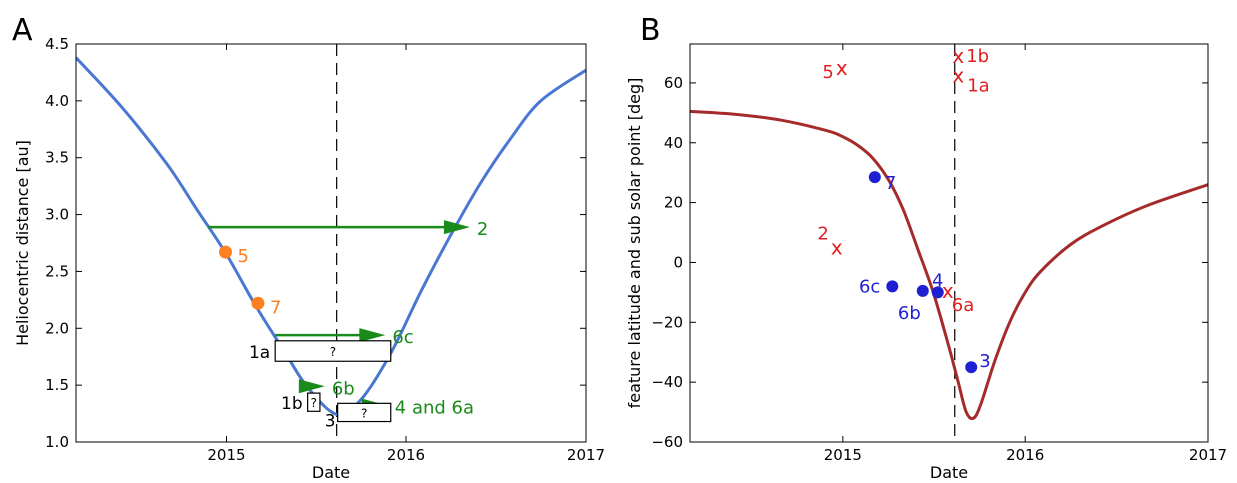 The height and width of the screenshot is (483, 1237). Describe the element at coordinates (667, 442) in the screenshot. I see `b-ytick-label: −60` at that location.